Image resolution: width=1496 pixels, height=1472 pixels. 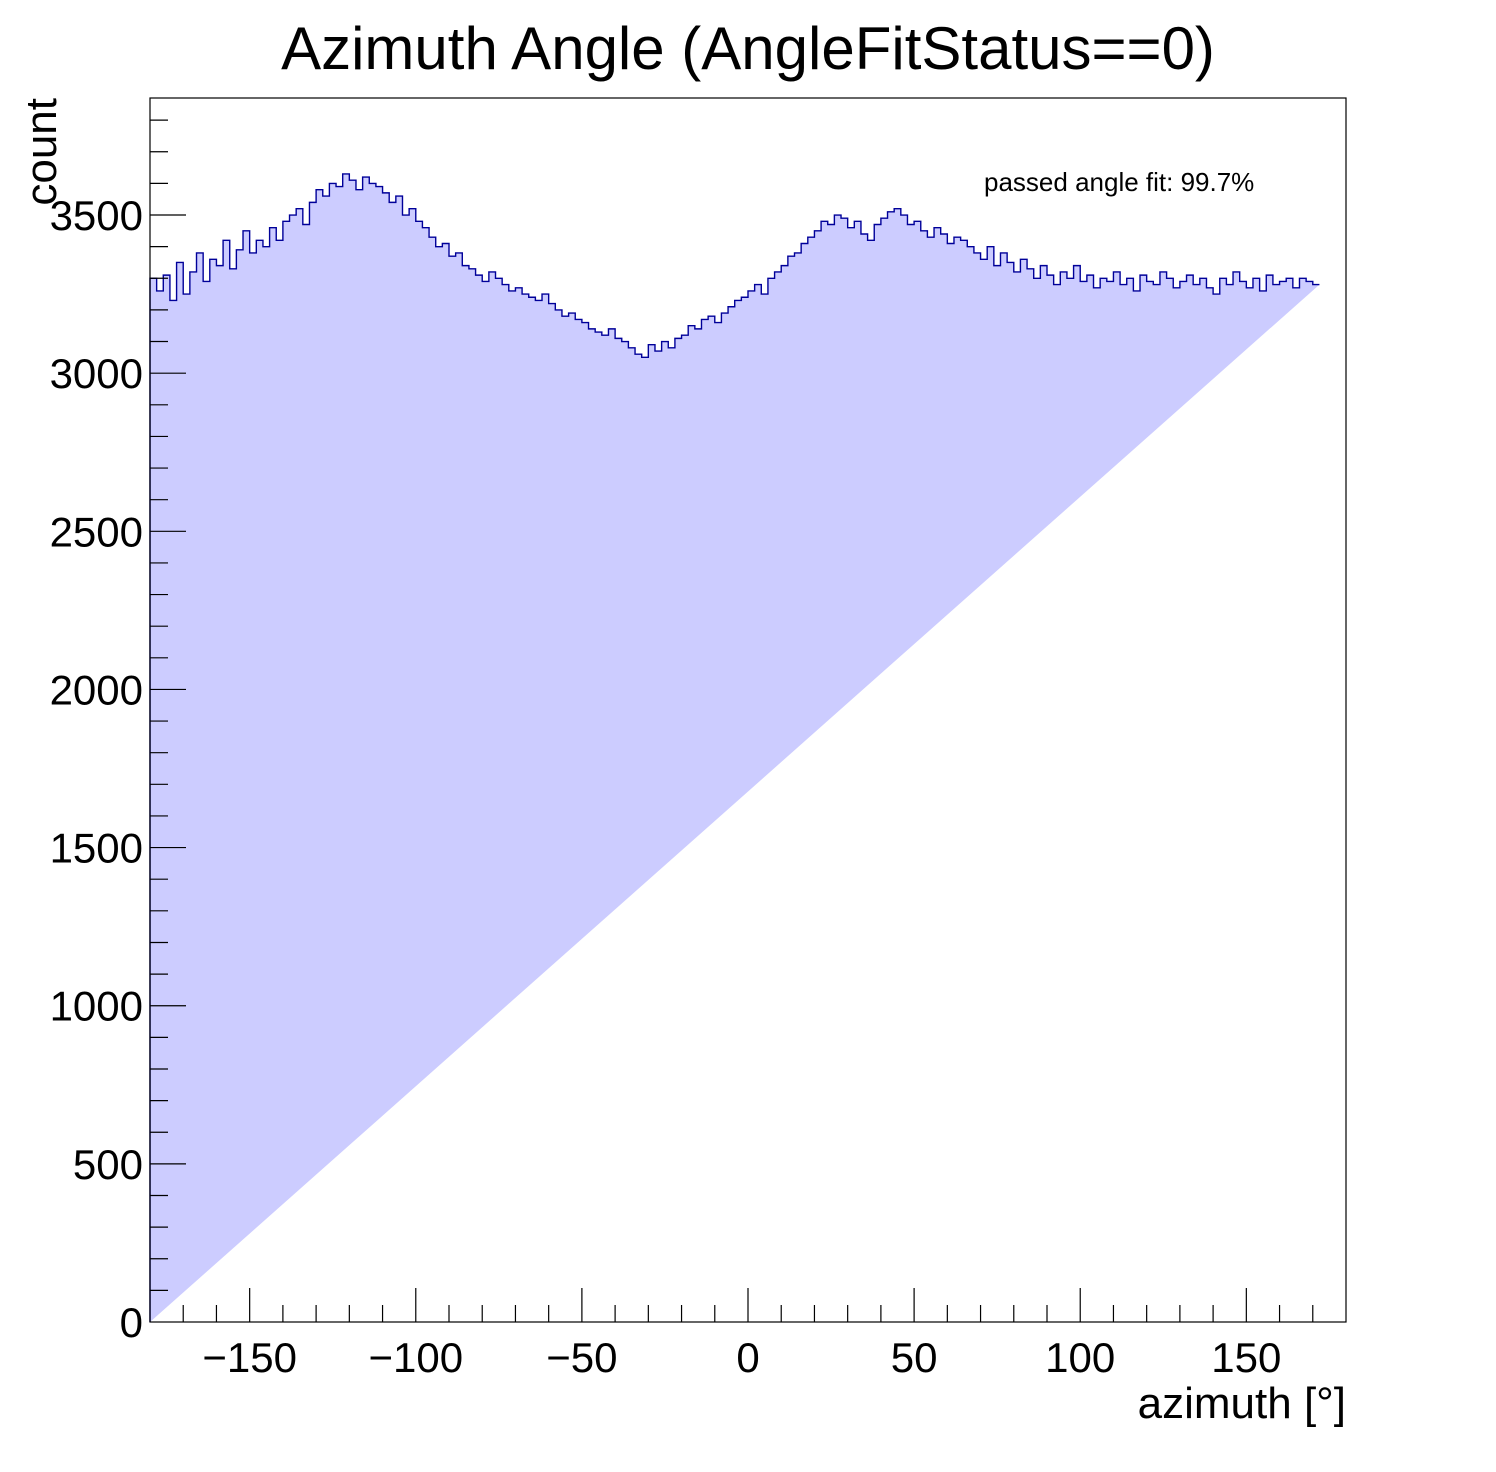 What do you see at coordinates (96, 215) in the screenshot?
I see `y-tick-label: 3500` at bounding box center [96, 215].